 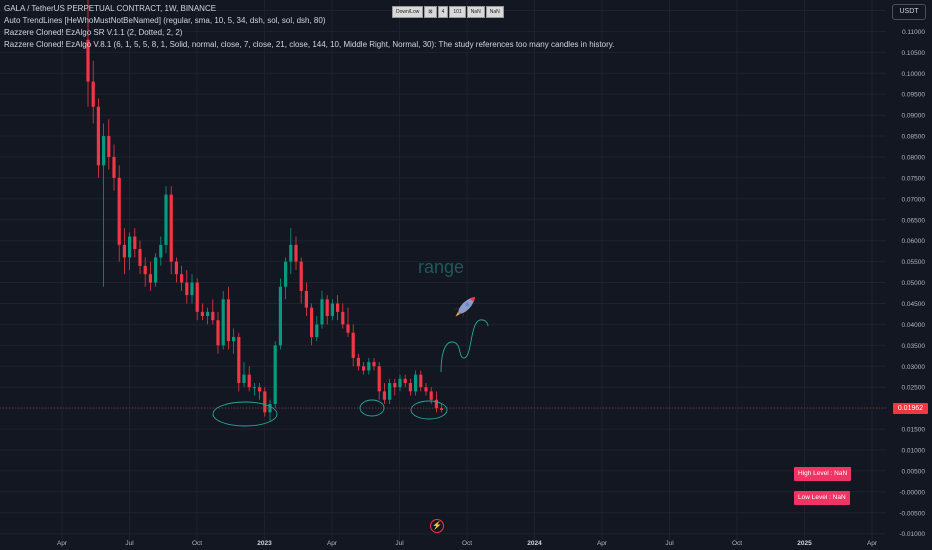 What do you see at coordinates (448, 12) in the screenshot?
I see `indicator-table: Down/Low ⊠ 4 101 NaN NaN` at bounding box center [448, 12].